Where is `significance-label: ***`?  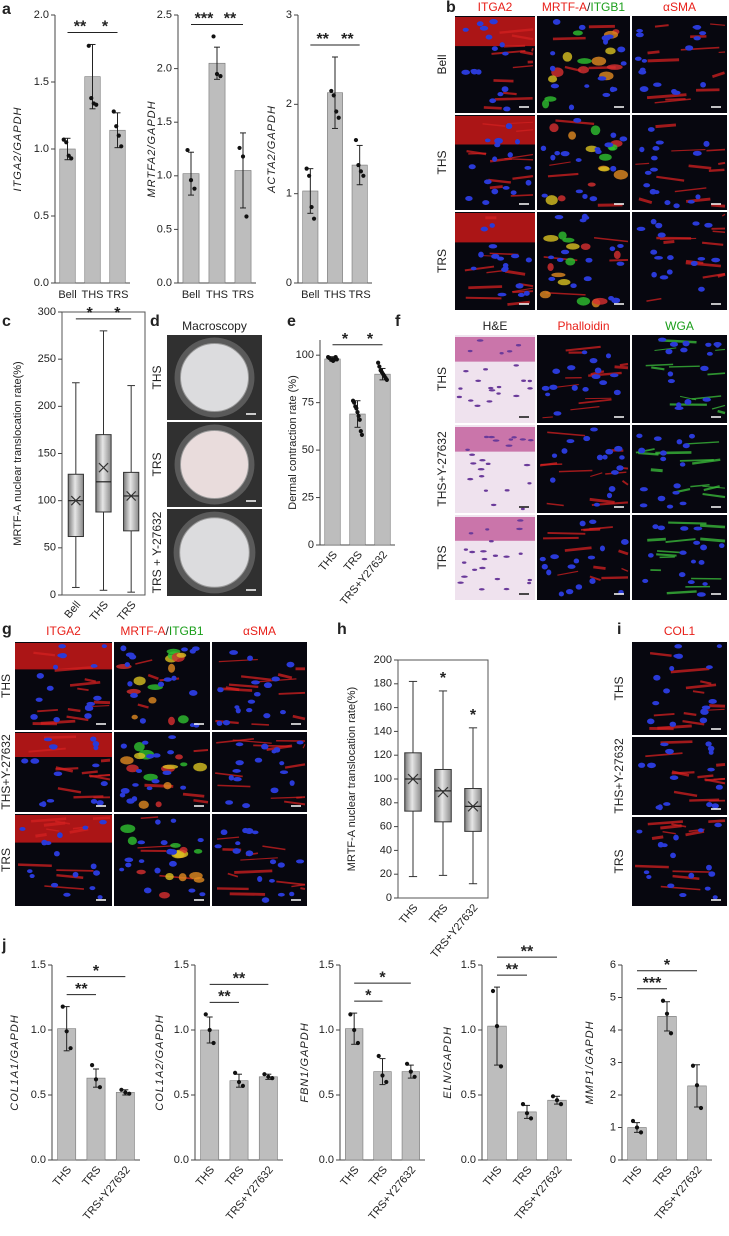 significance-label: *** is located at coordinates (652, 983).